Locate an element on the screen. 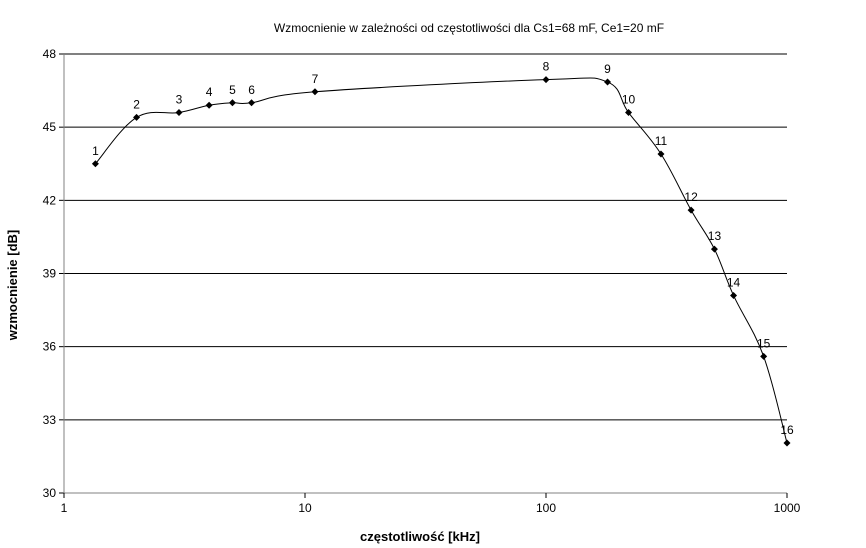 The width and height of the screenshot is (866, 548). y-tick-label-45: 45 is located at coordinates (50, 127).